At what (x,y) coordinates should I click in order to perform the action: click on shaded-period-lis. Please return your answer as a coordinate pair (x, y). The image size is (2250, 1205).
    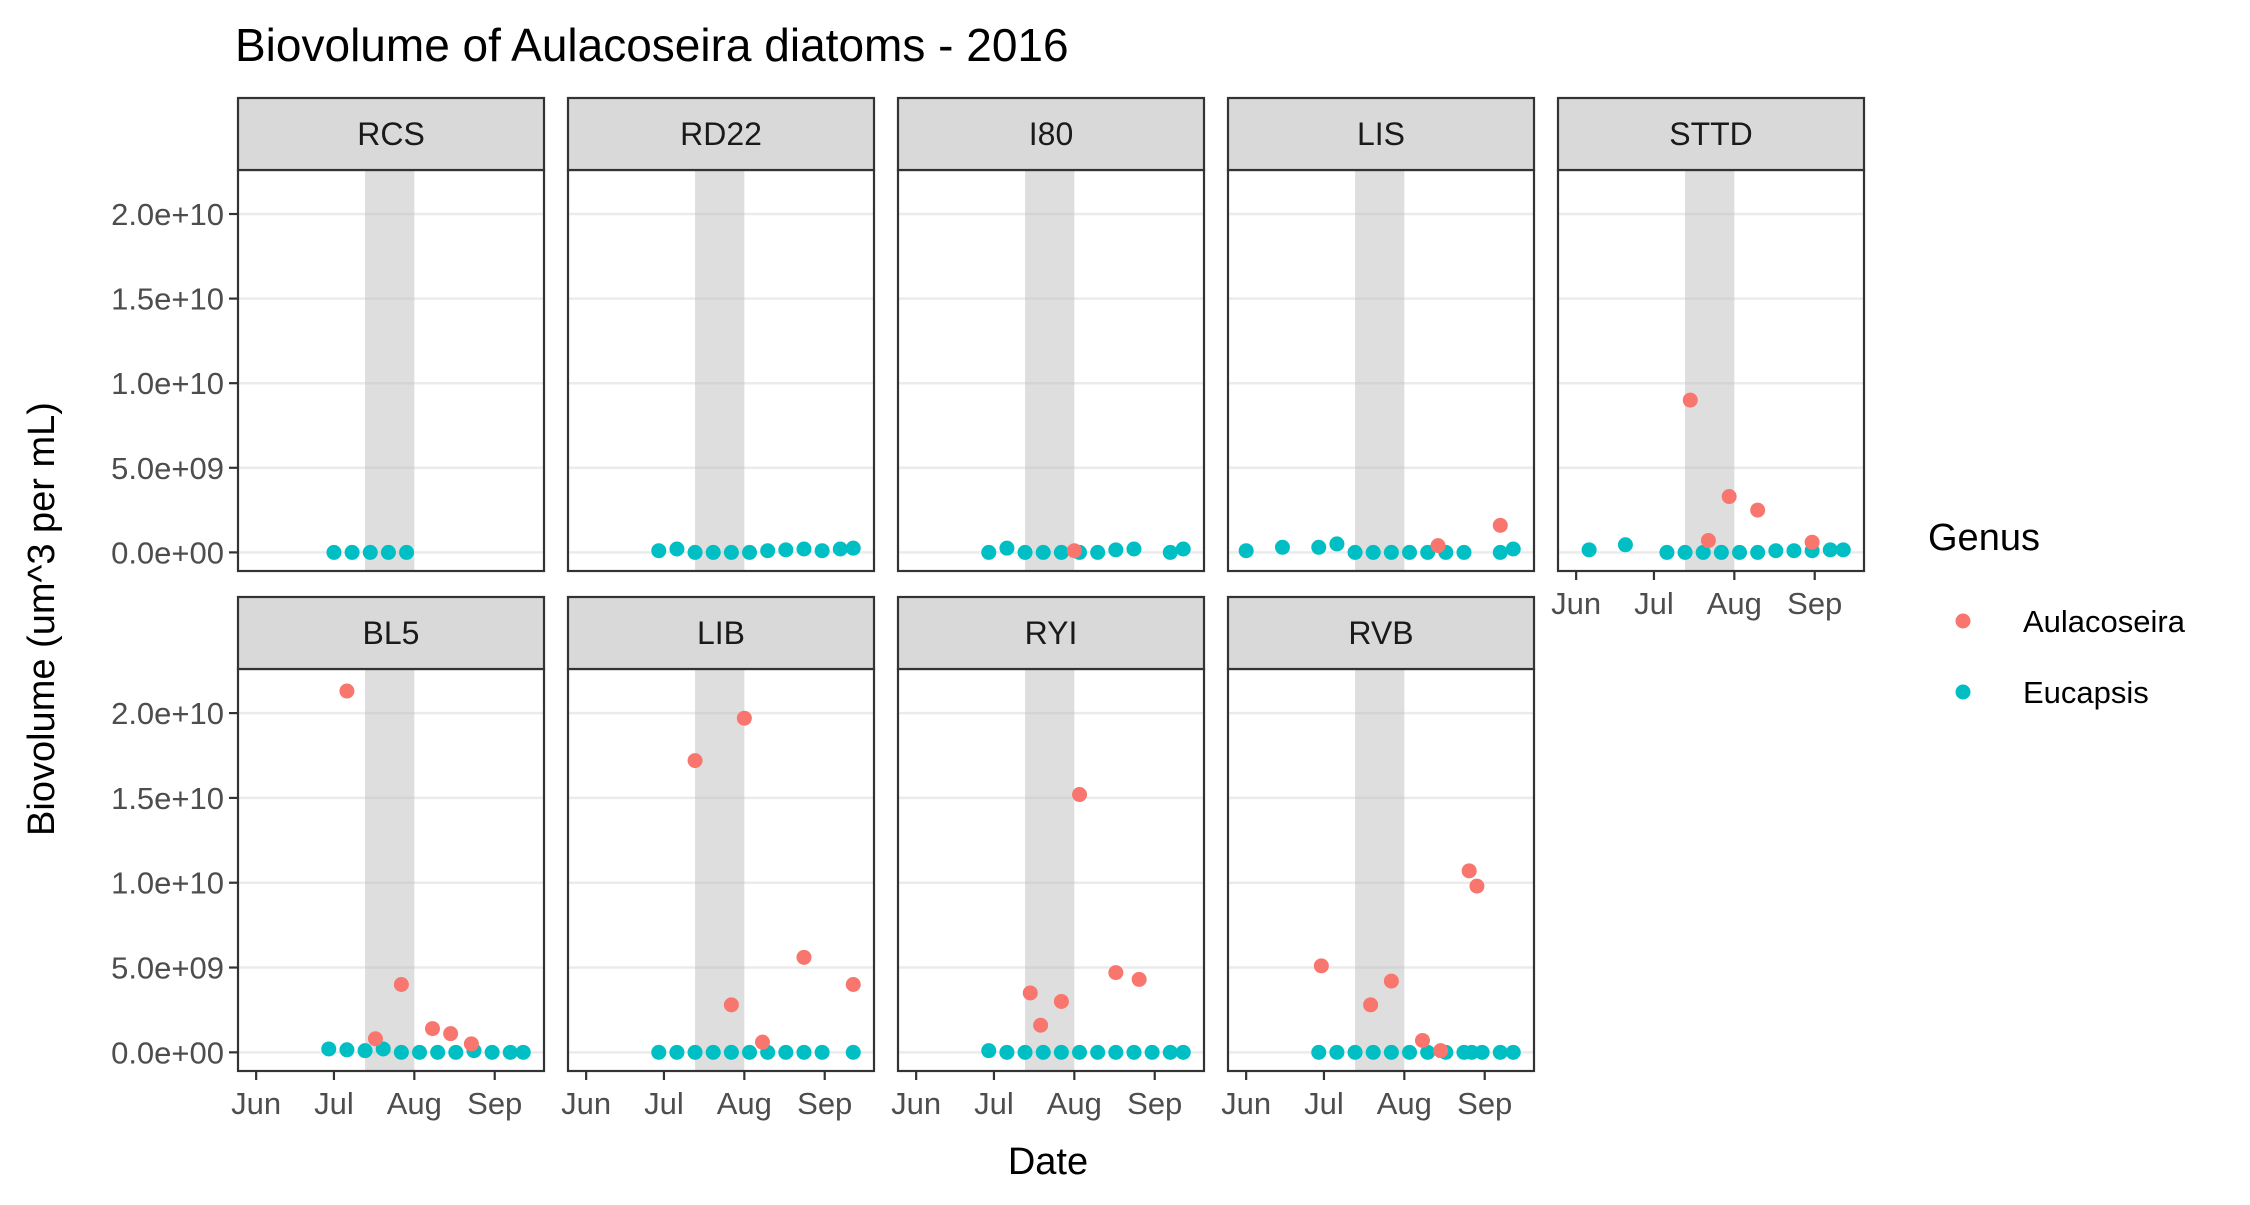
    Looking at the image, I should click on (1380, 370).